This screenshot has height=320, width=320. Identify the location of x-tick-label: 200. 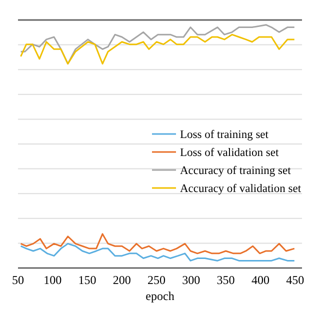
(121, 280).